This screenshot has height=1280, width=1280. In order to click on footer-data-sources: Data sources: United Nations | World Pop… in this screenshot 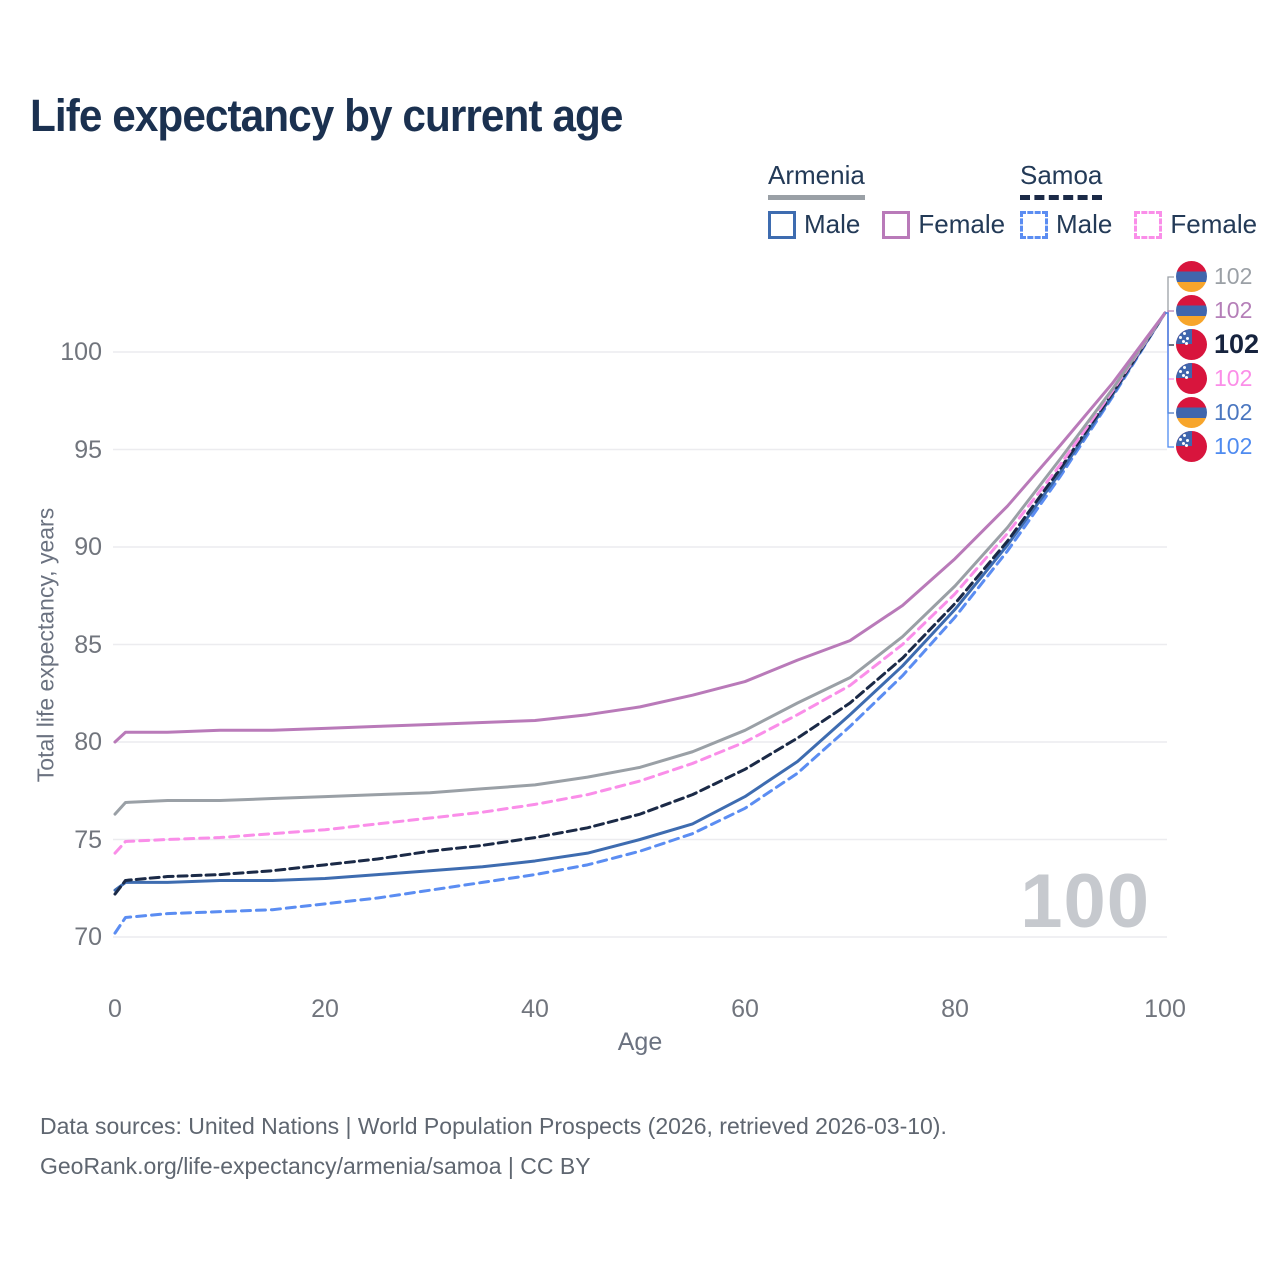, I will do `click(493, 1126)`.